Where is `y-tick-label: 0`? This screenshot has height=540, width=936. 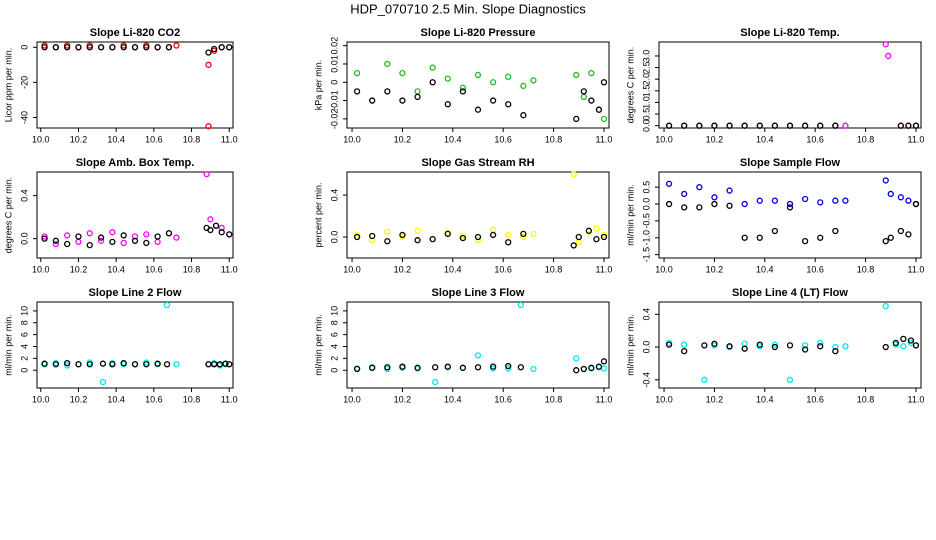
y-tick-label: 0 is located at coordinates (24, 47).